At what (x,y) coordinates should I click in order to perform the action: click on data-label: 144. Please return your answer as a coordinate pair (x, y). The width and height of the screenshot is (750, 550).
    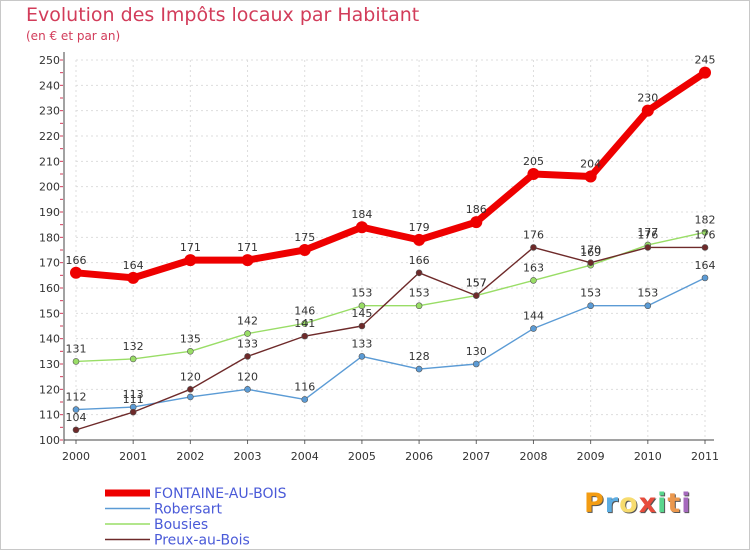
    Looking at the image, I should click on (533, 316).